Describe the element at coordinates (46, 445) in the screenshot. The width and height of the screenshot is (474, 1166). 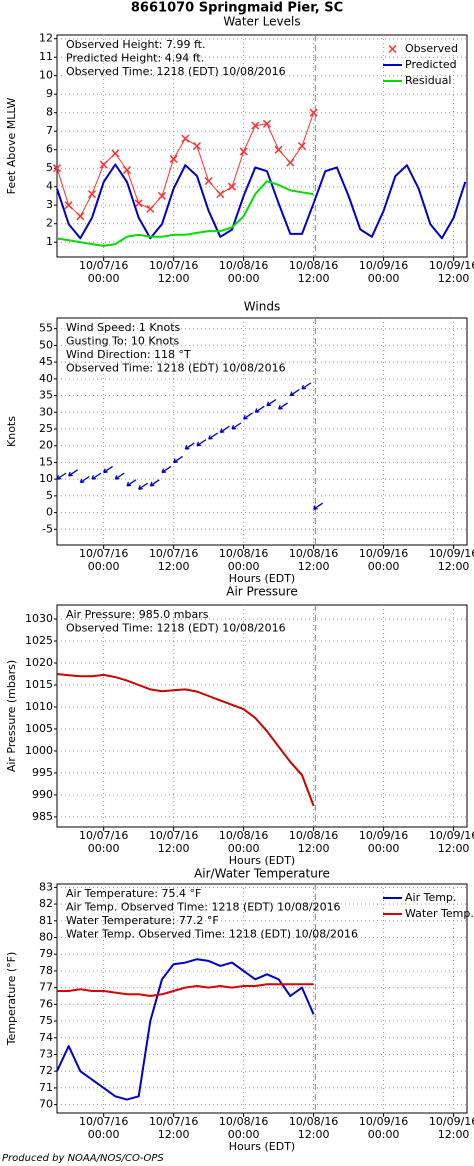
I see `y-tick-label: 20` at that location.